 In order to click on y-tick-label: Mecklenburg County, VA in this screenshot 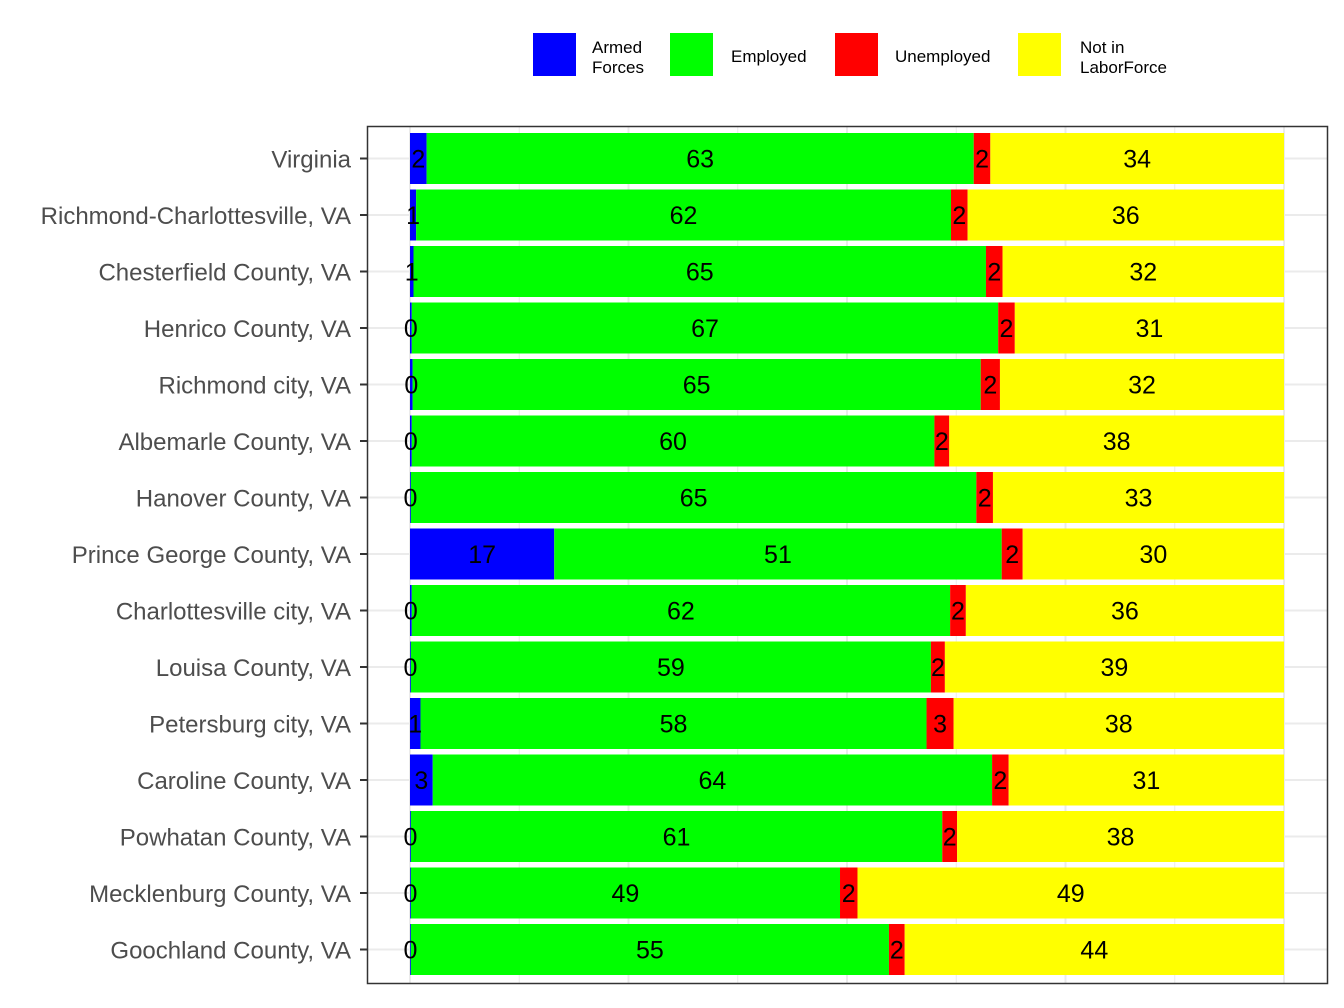, I will do `click(220, 894)`.